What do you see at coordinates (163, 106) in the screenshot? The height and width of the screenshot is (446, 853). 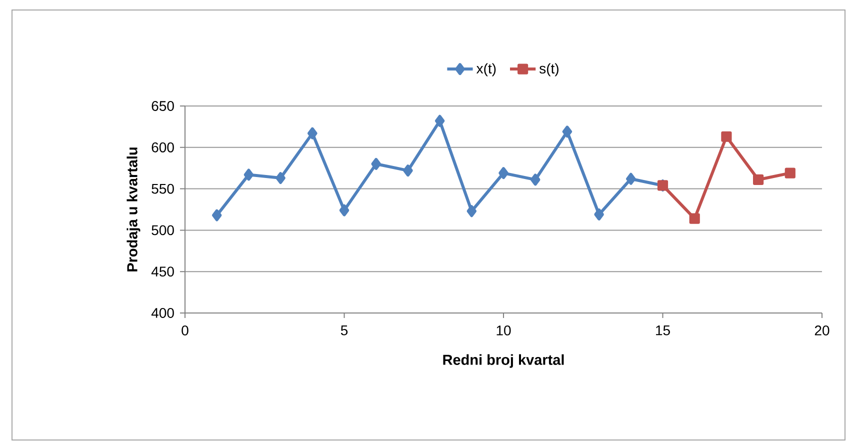 I see `y-tick-label: 650` at bounding box center [163, 106].